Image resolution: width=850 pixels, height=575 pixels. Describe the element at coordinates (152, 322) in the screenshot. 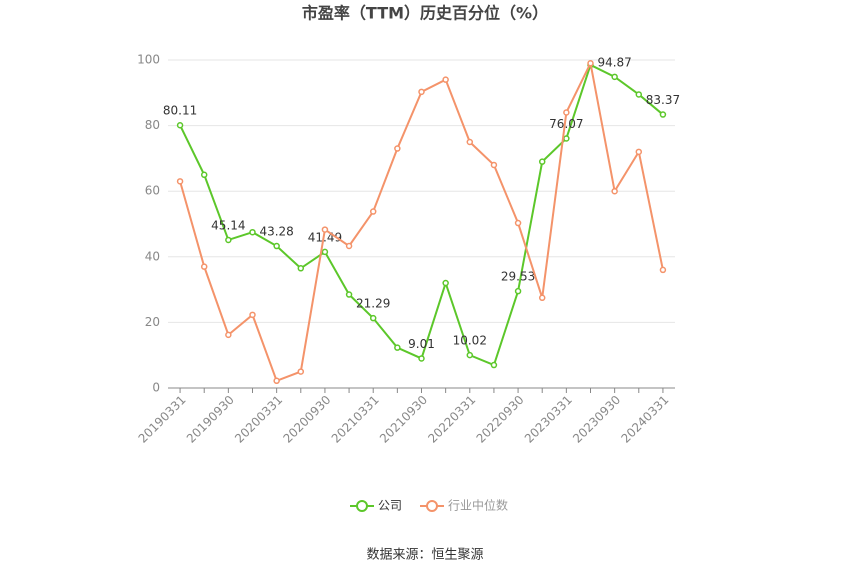

I see `y-tick-label: 20` at that location.